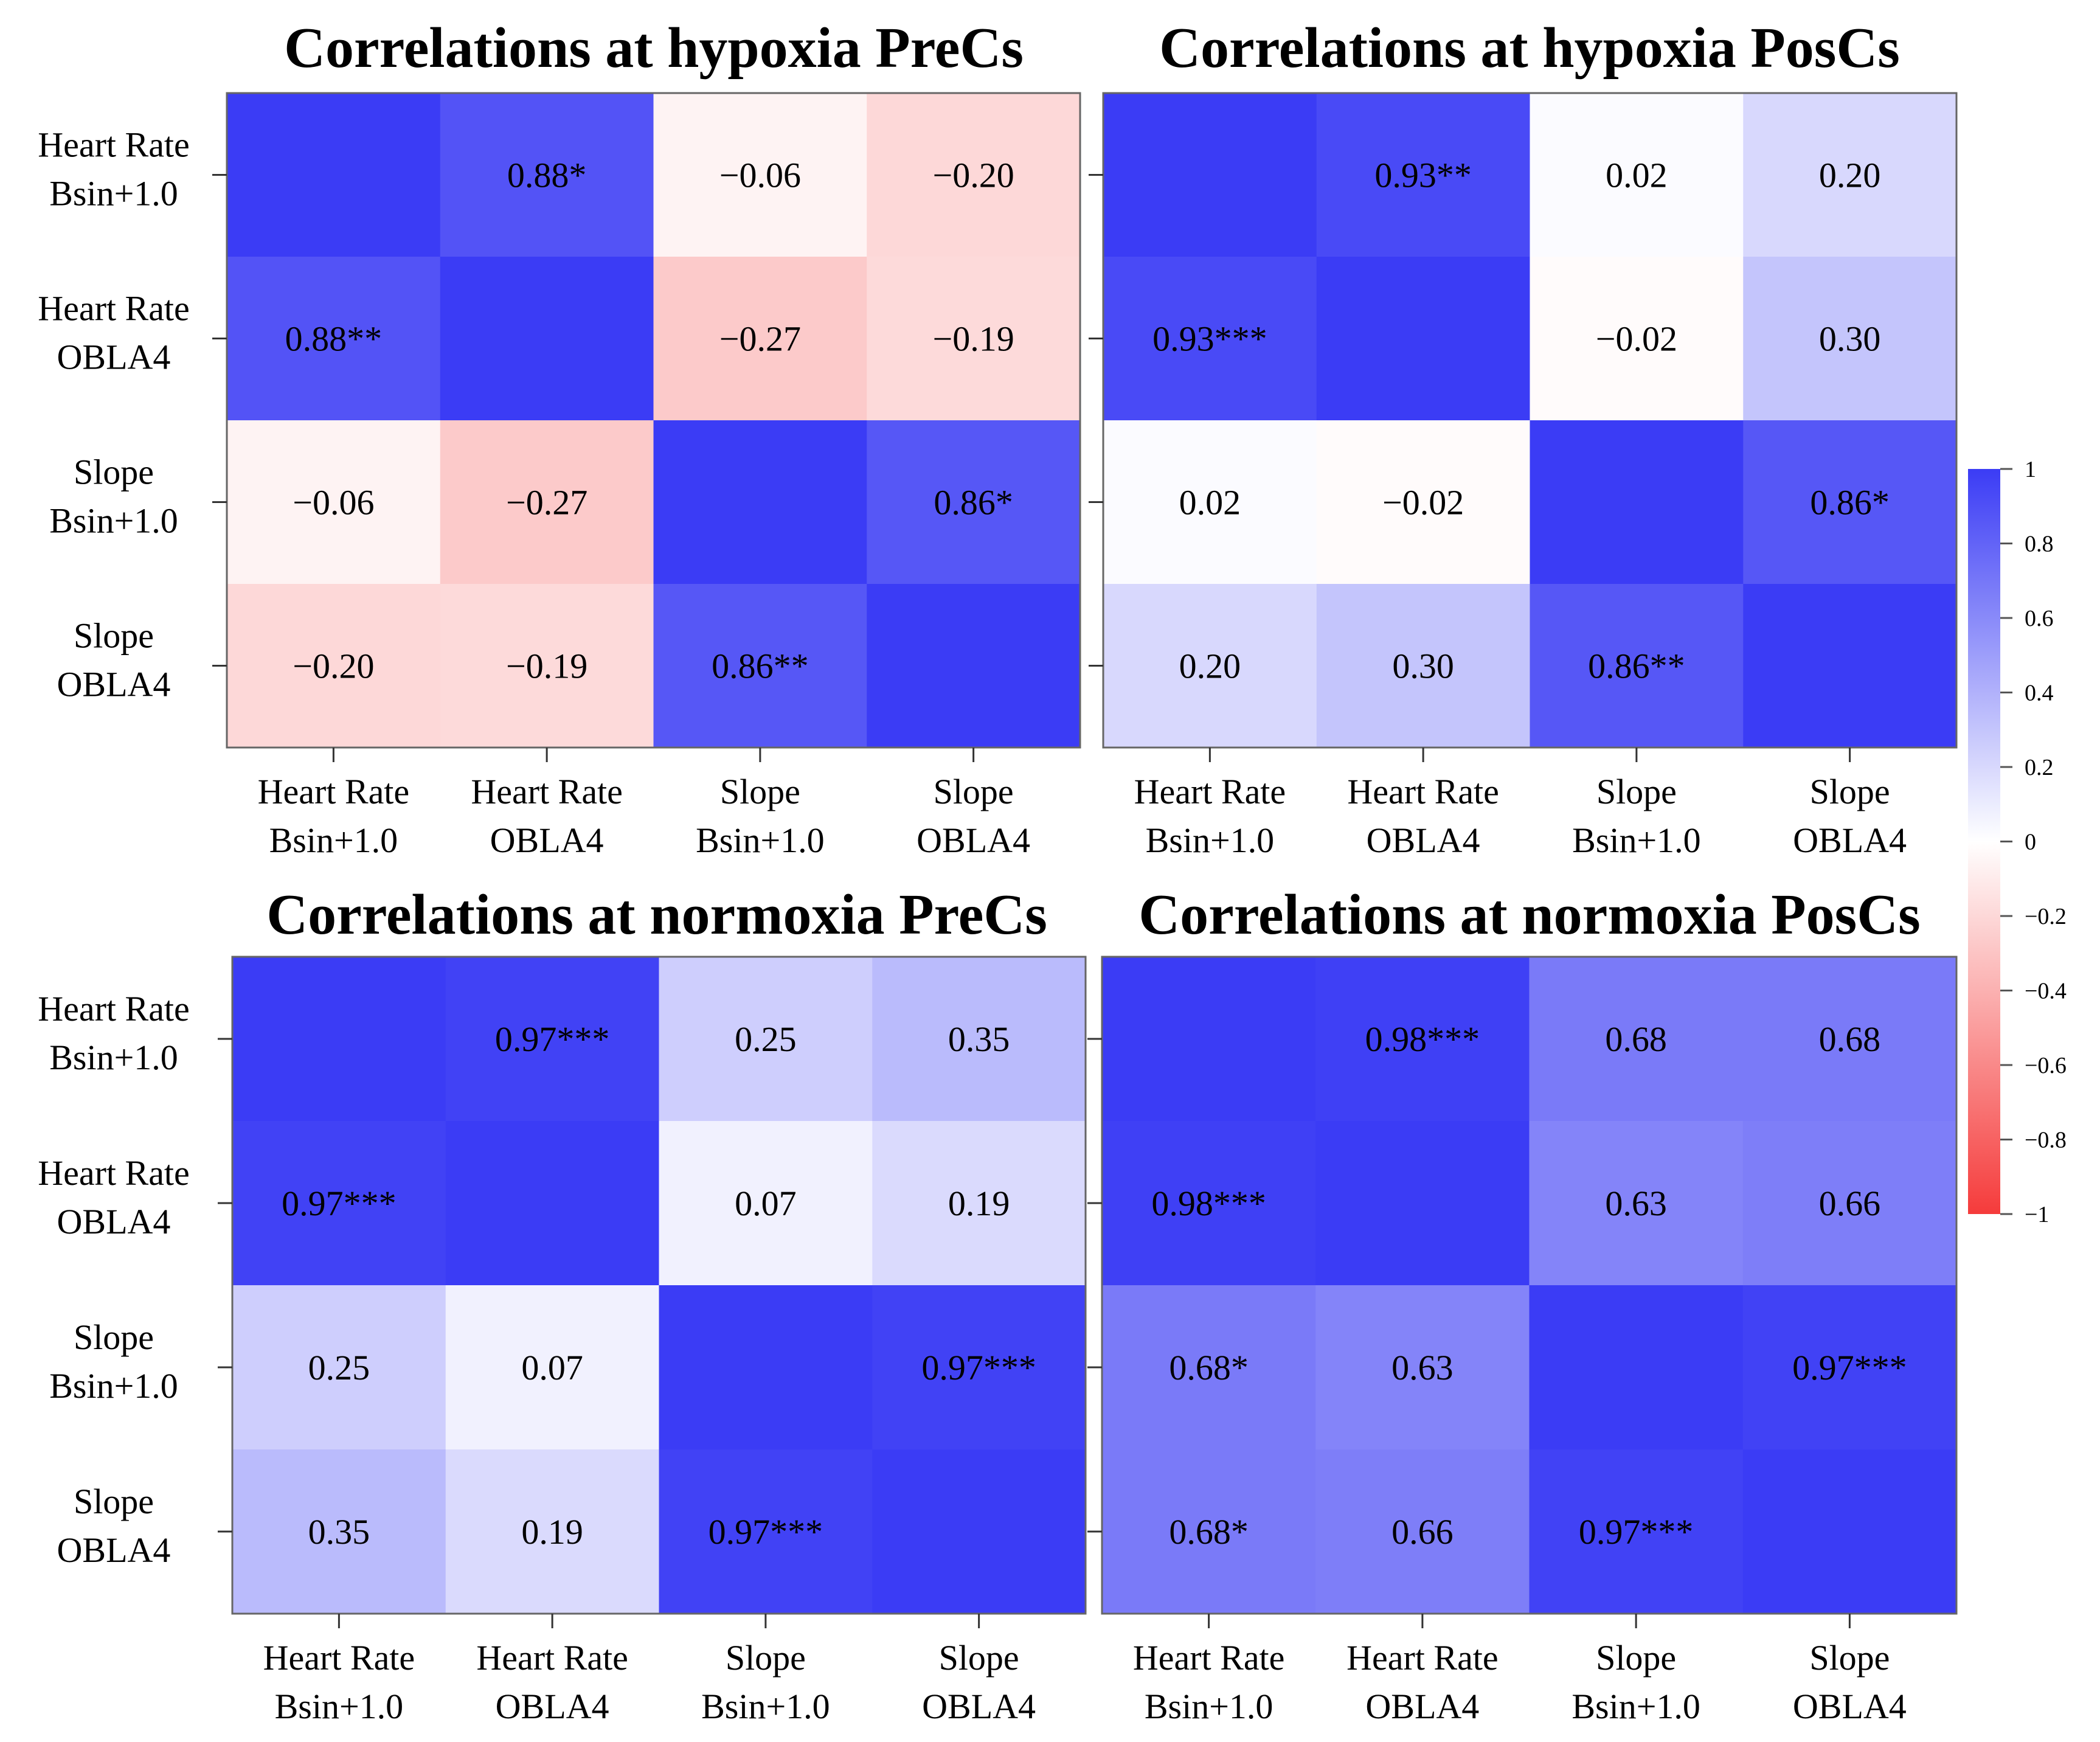 Image resolution: width=2100 pixels, height=1742 pixels. I want to click on colorbar-tick-label: 0.6, so click(2039, 618).